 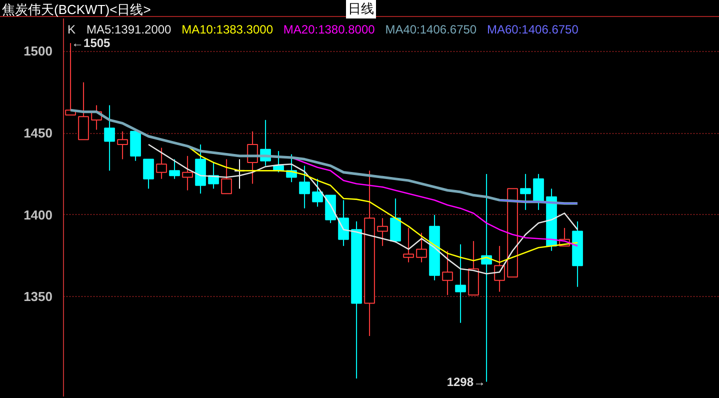 What do you see at coordinates (129, 29) in the screenshot?
I see `text: MA5:1391.2000` at bounding box center [129, 29].